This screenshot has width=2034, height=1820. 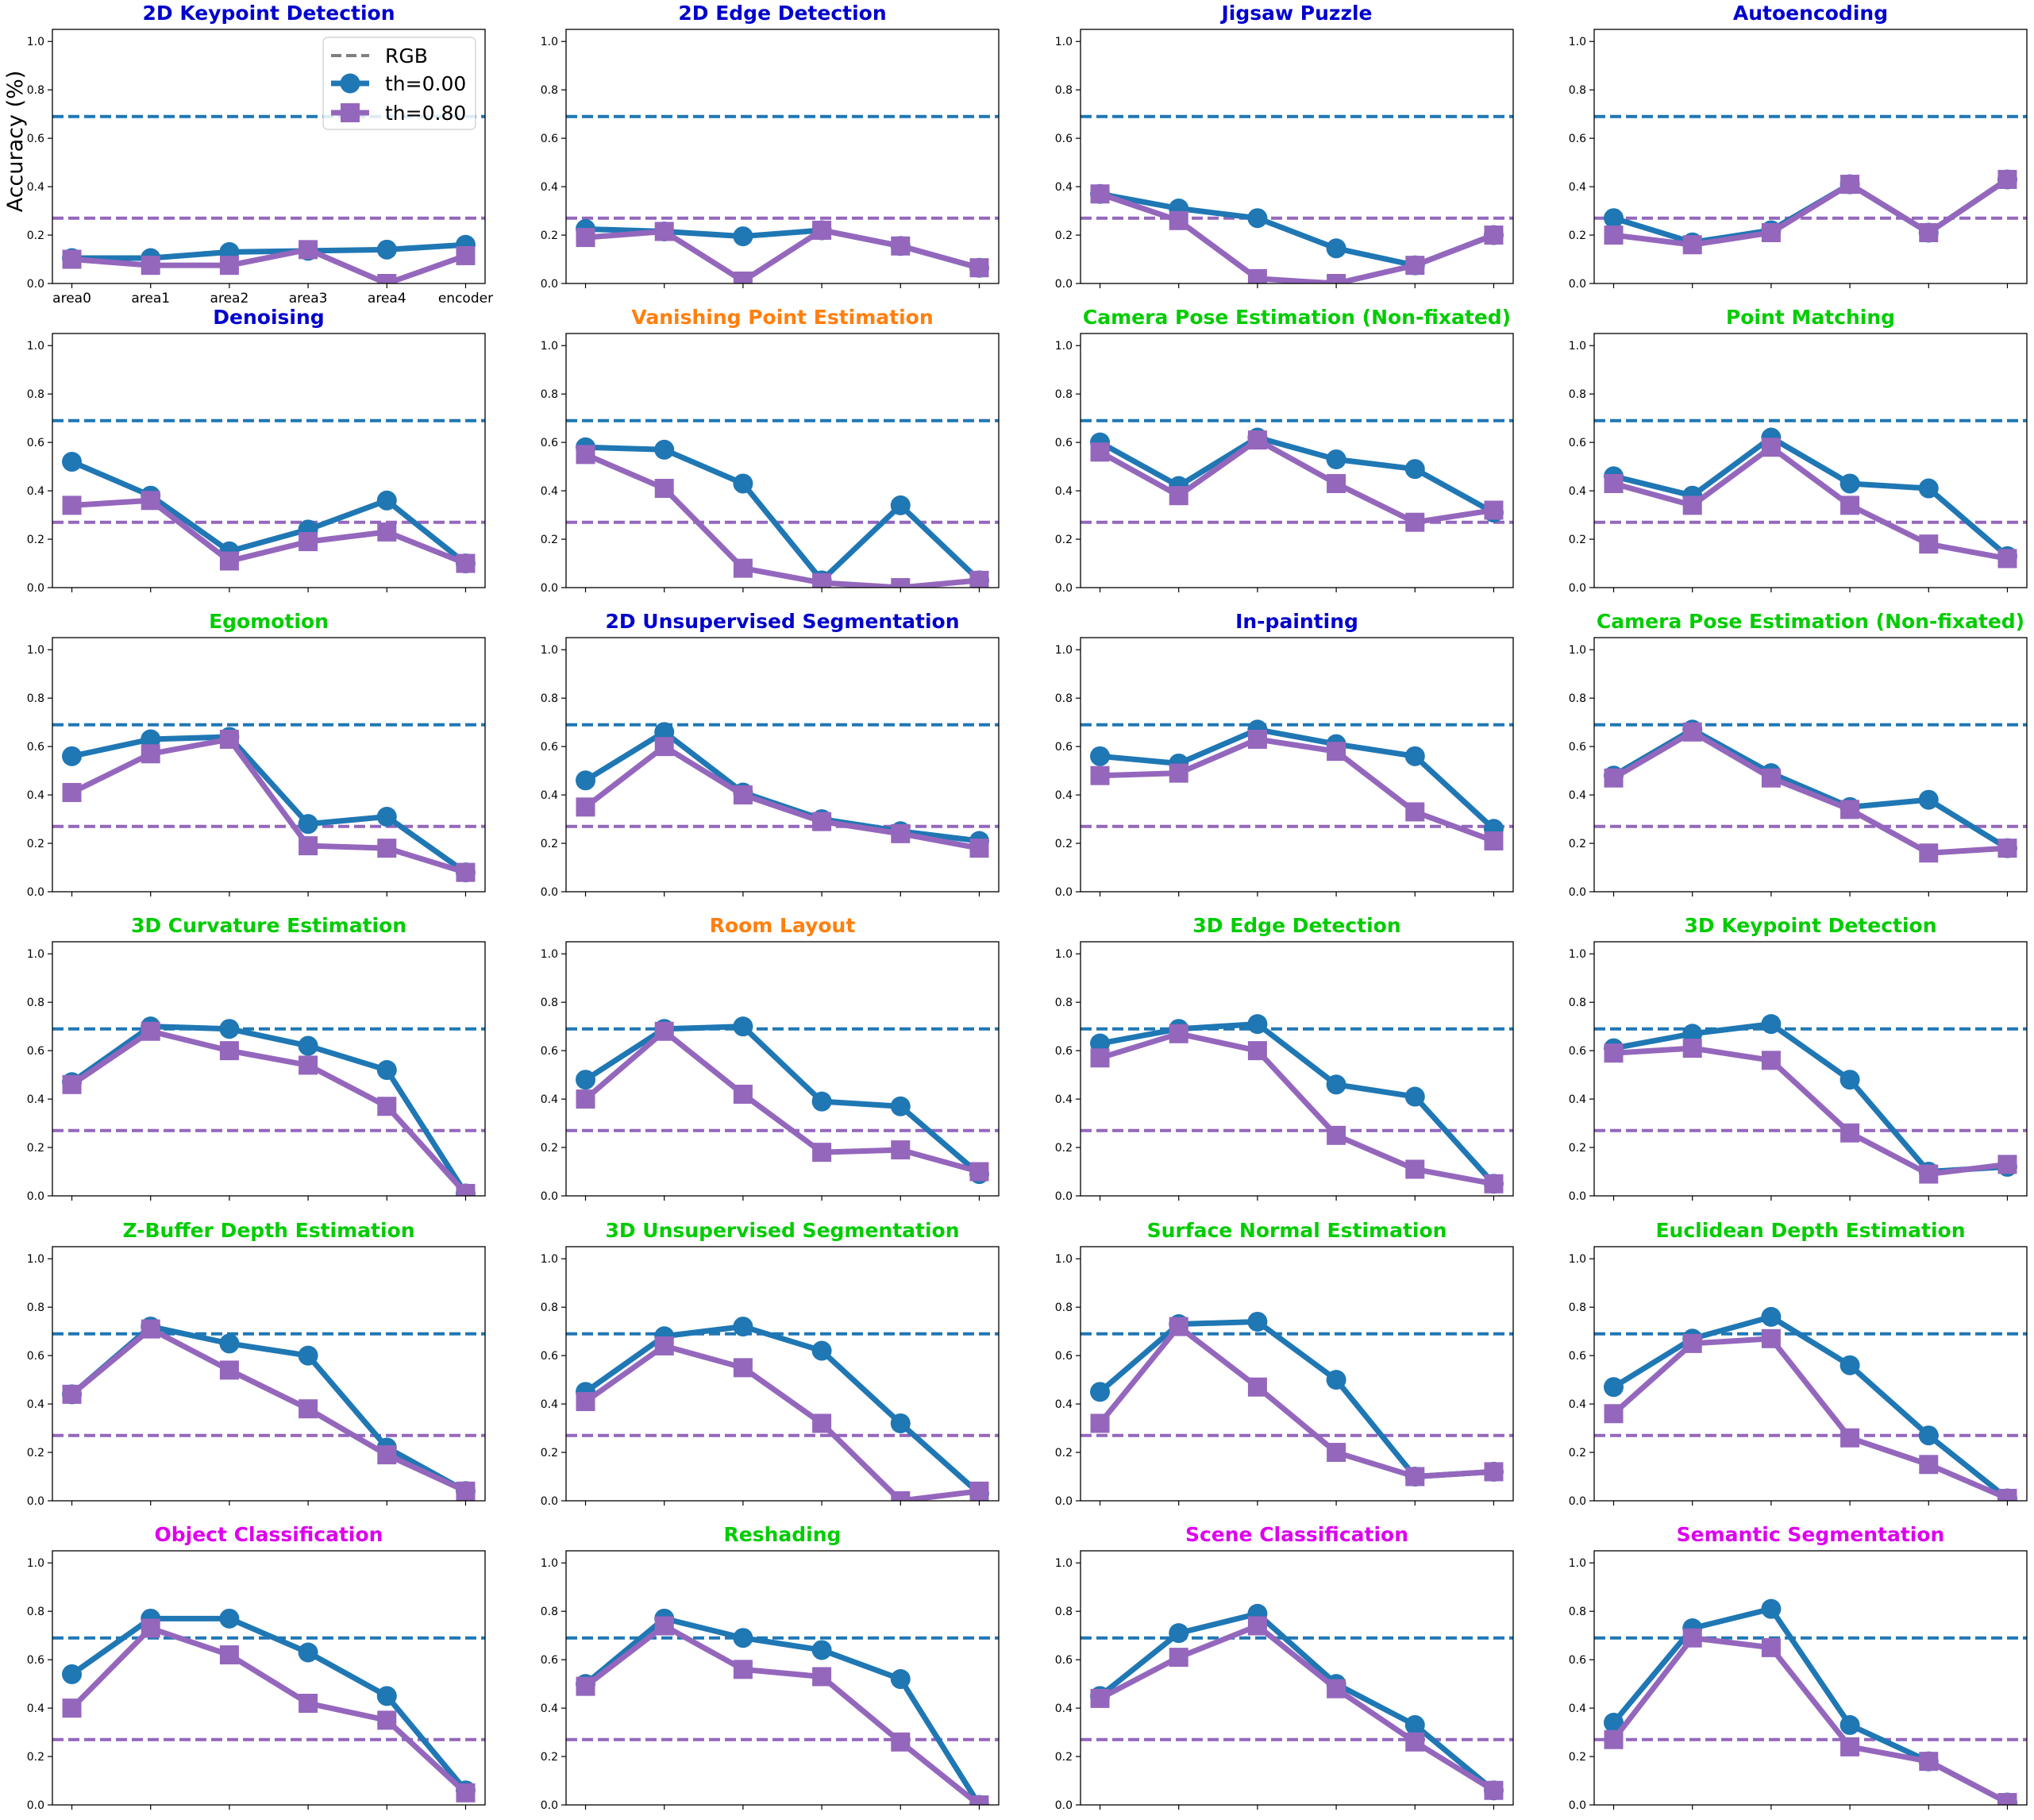 I want to click on legend-th080-marker, so click(x=350, y=112).